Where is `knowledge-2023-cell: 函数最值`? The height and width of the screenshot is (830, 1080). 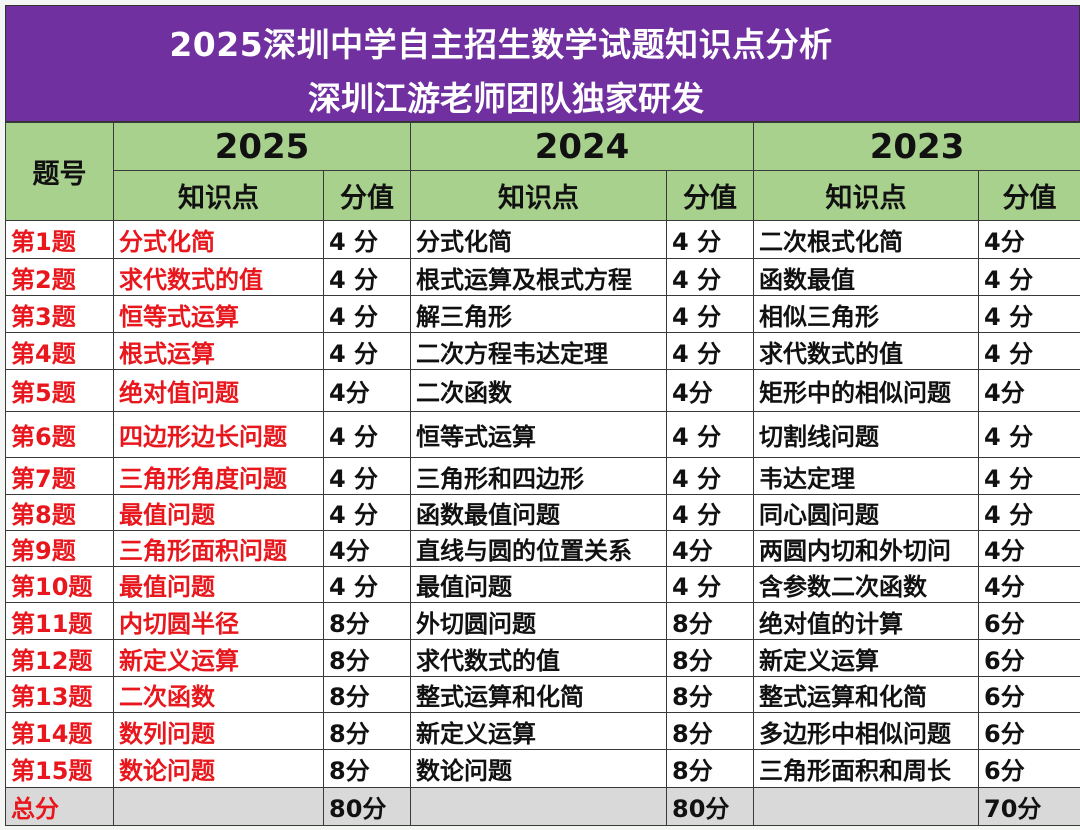 knowledge-2023-cell: 函数最值 is located at coordinates (866, 277).